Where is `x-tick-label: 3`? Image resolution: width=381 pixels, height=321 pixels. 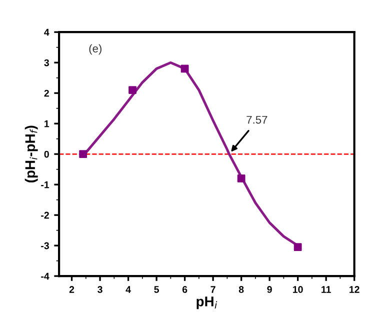
x-tick-label: 3 is located at coordinates (100, 289).